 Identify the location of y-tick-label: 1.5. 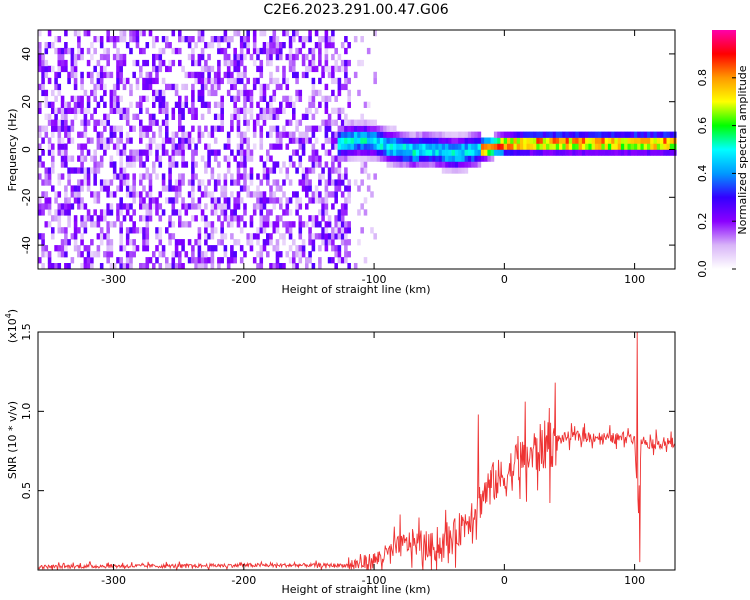
(26, 332).